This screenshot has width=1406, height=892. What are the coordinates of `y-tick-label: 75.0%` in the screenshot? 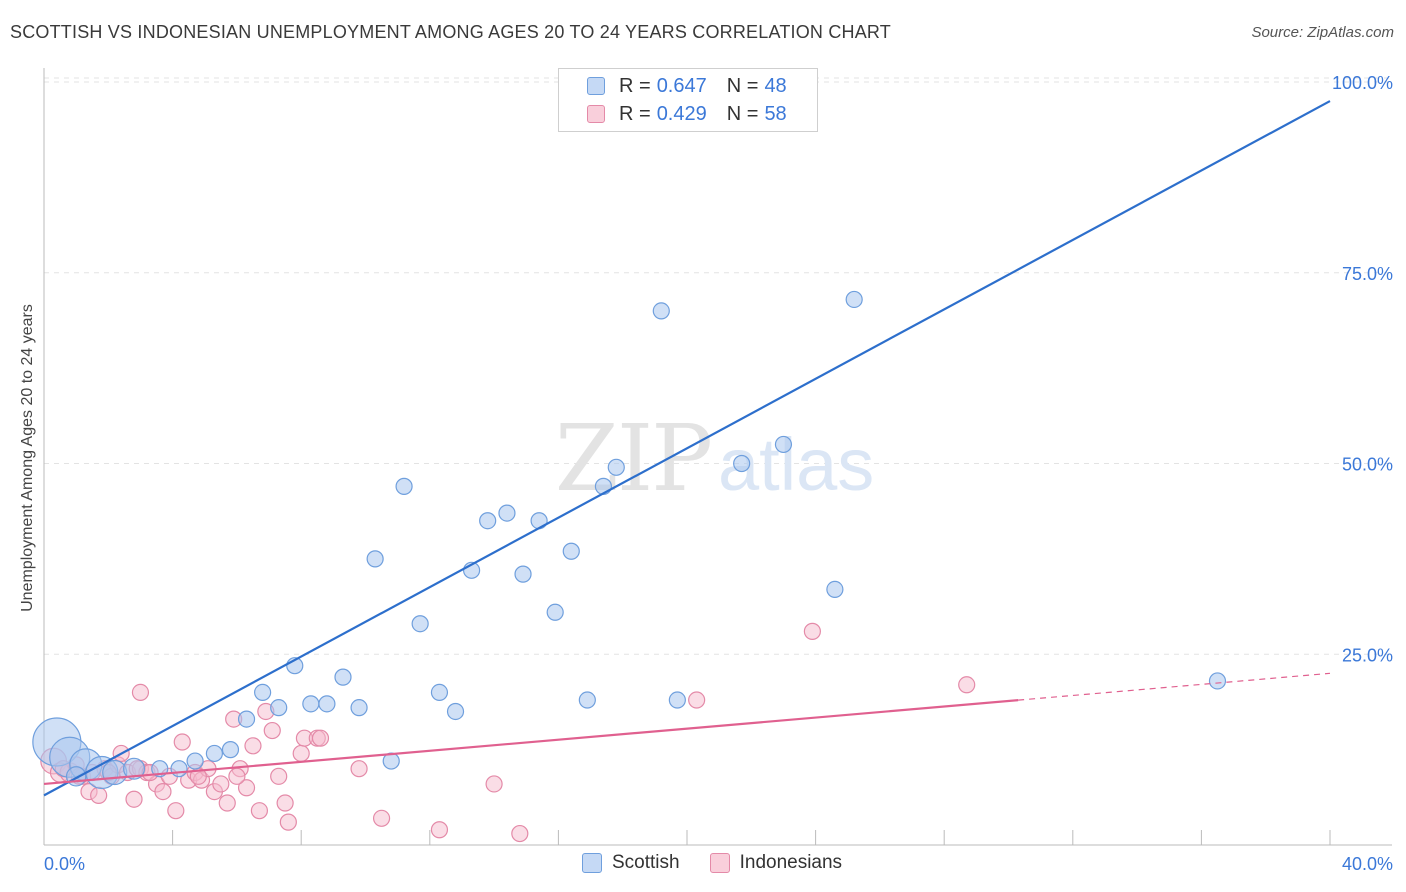 It's located at (1367, 274).